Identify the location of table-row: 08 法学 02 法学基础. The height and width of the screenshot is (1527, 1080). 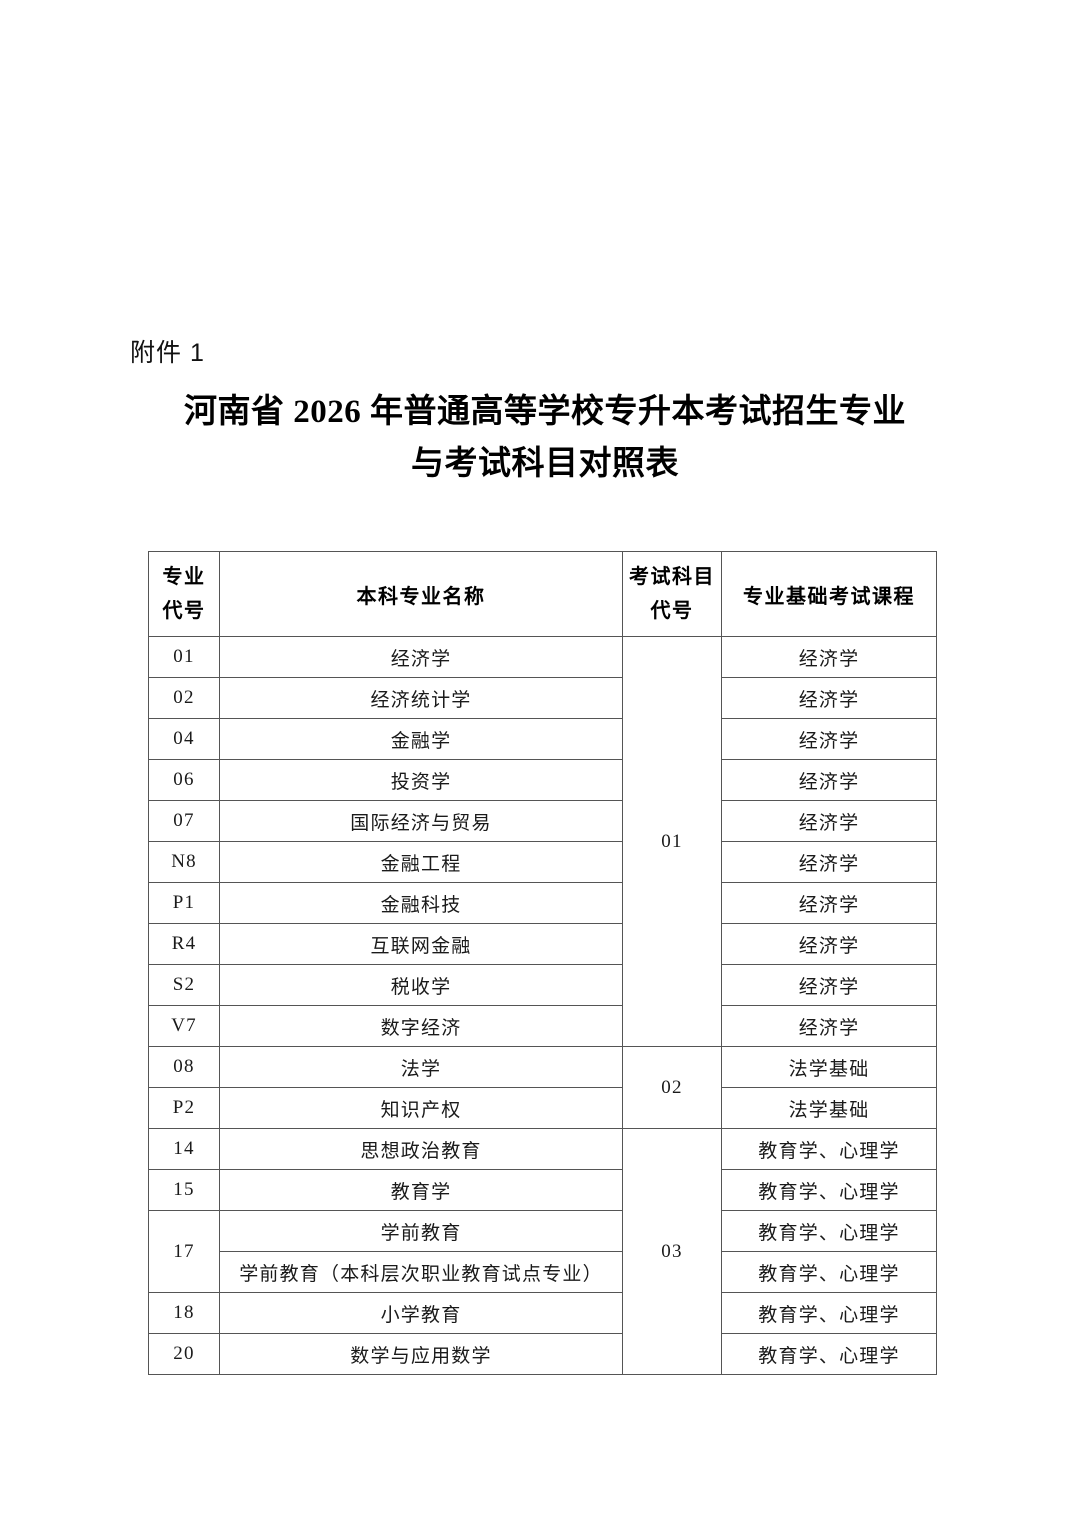
(542, 1087).